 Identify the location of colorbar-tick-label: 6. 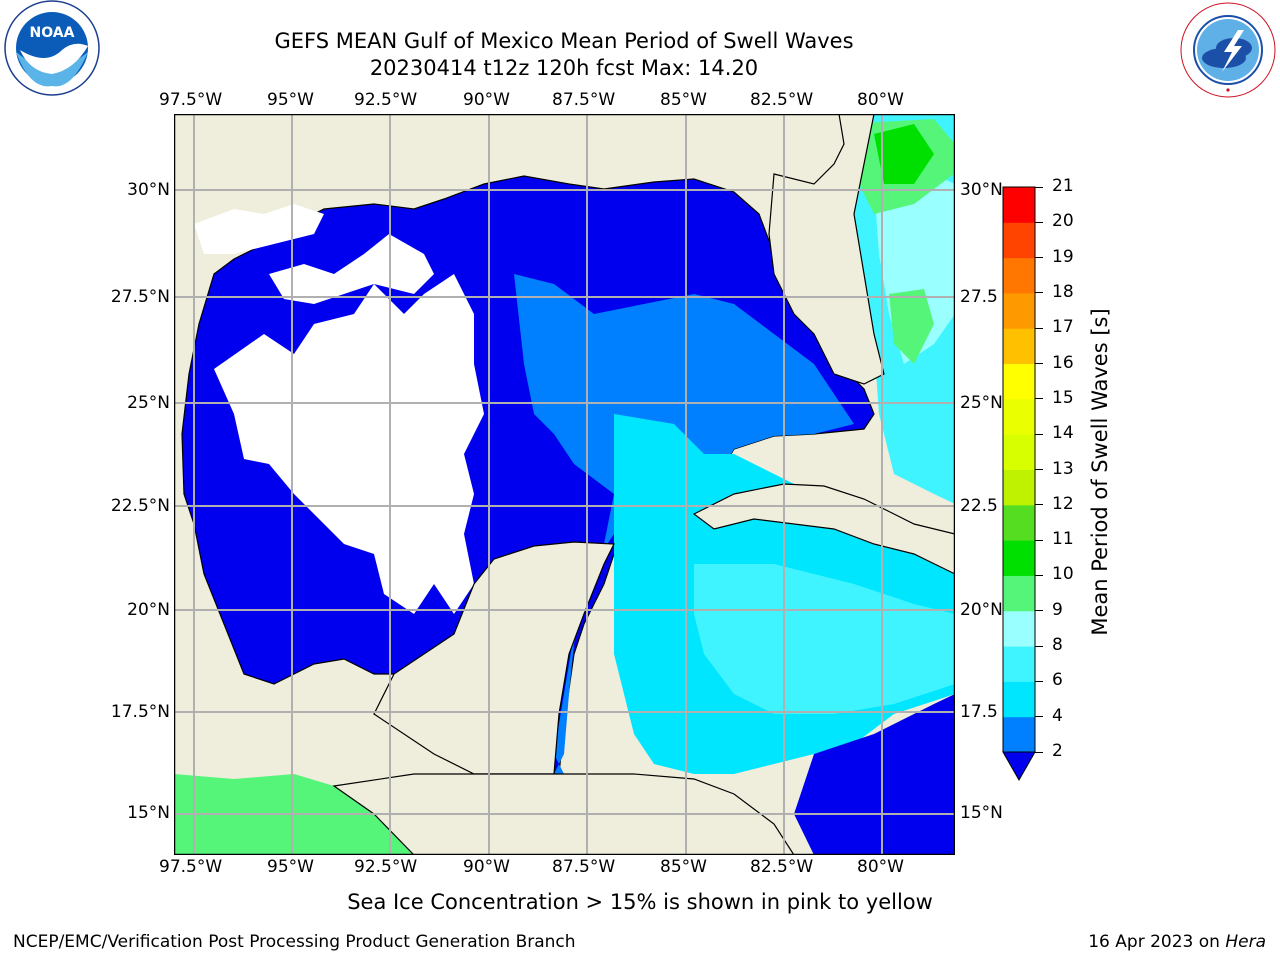
(1057, 680).